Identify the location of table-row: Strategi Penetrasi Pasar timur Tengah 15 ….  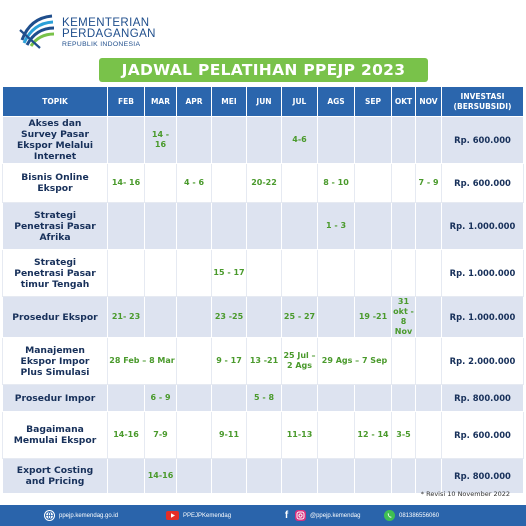
(263, 273).